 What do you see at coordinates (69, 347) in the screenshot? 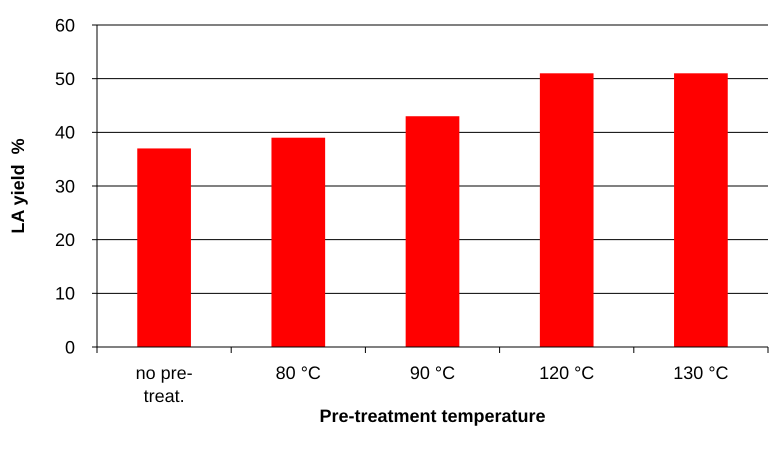
I see `y-tick-label: 0` at bounding box center [69, 347].